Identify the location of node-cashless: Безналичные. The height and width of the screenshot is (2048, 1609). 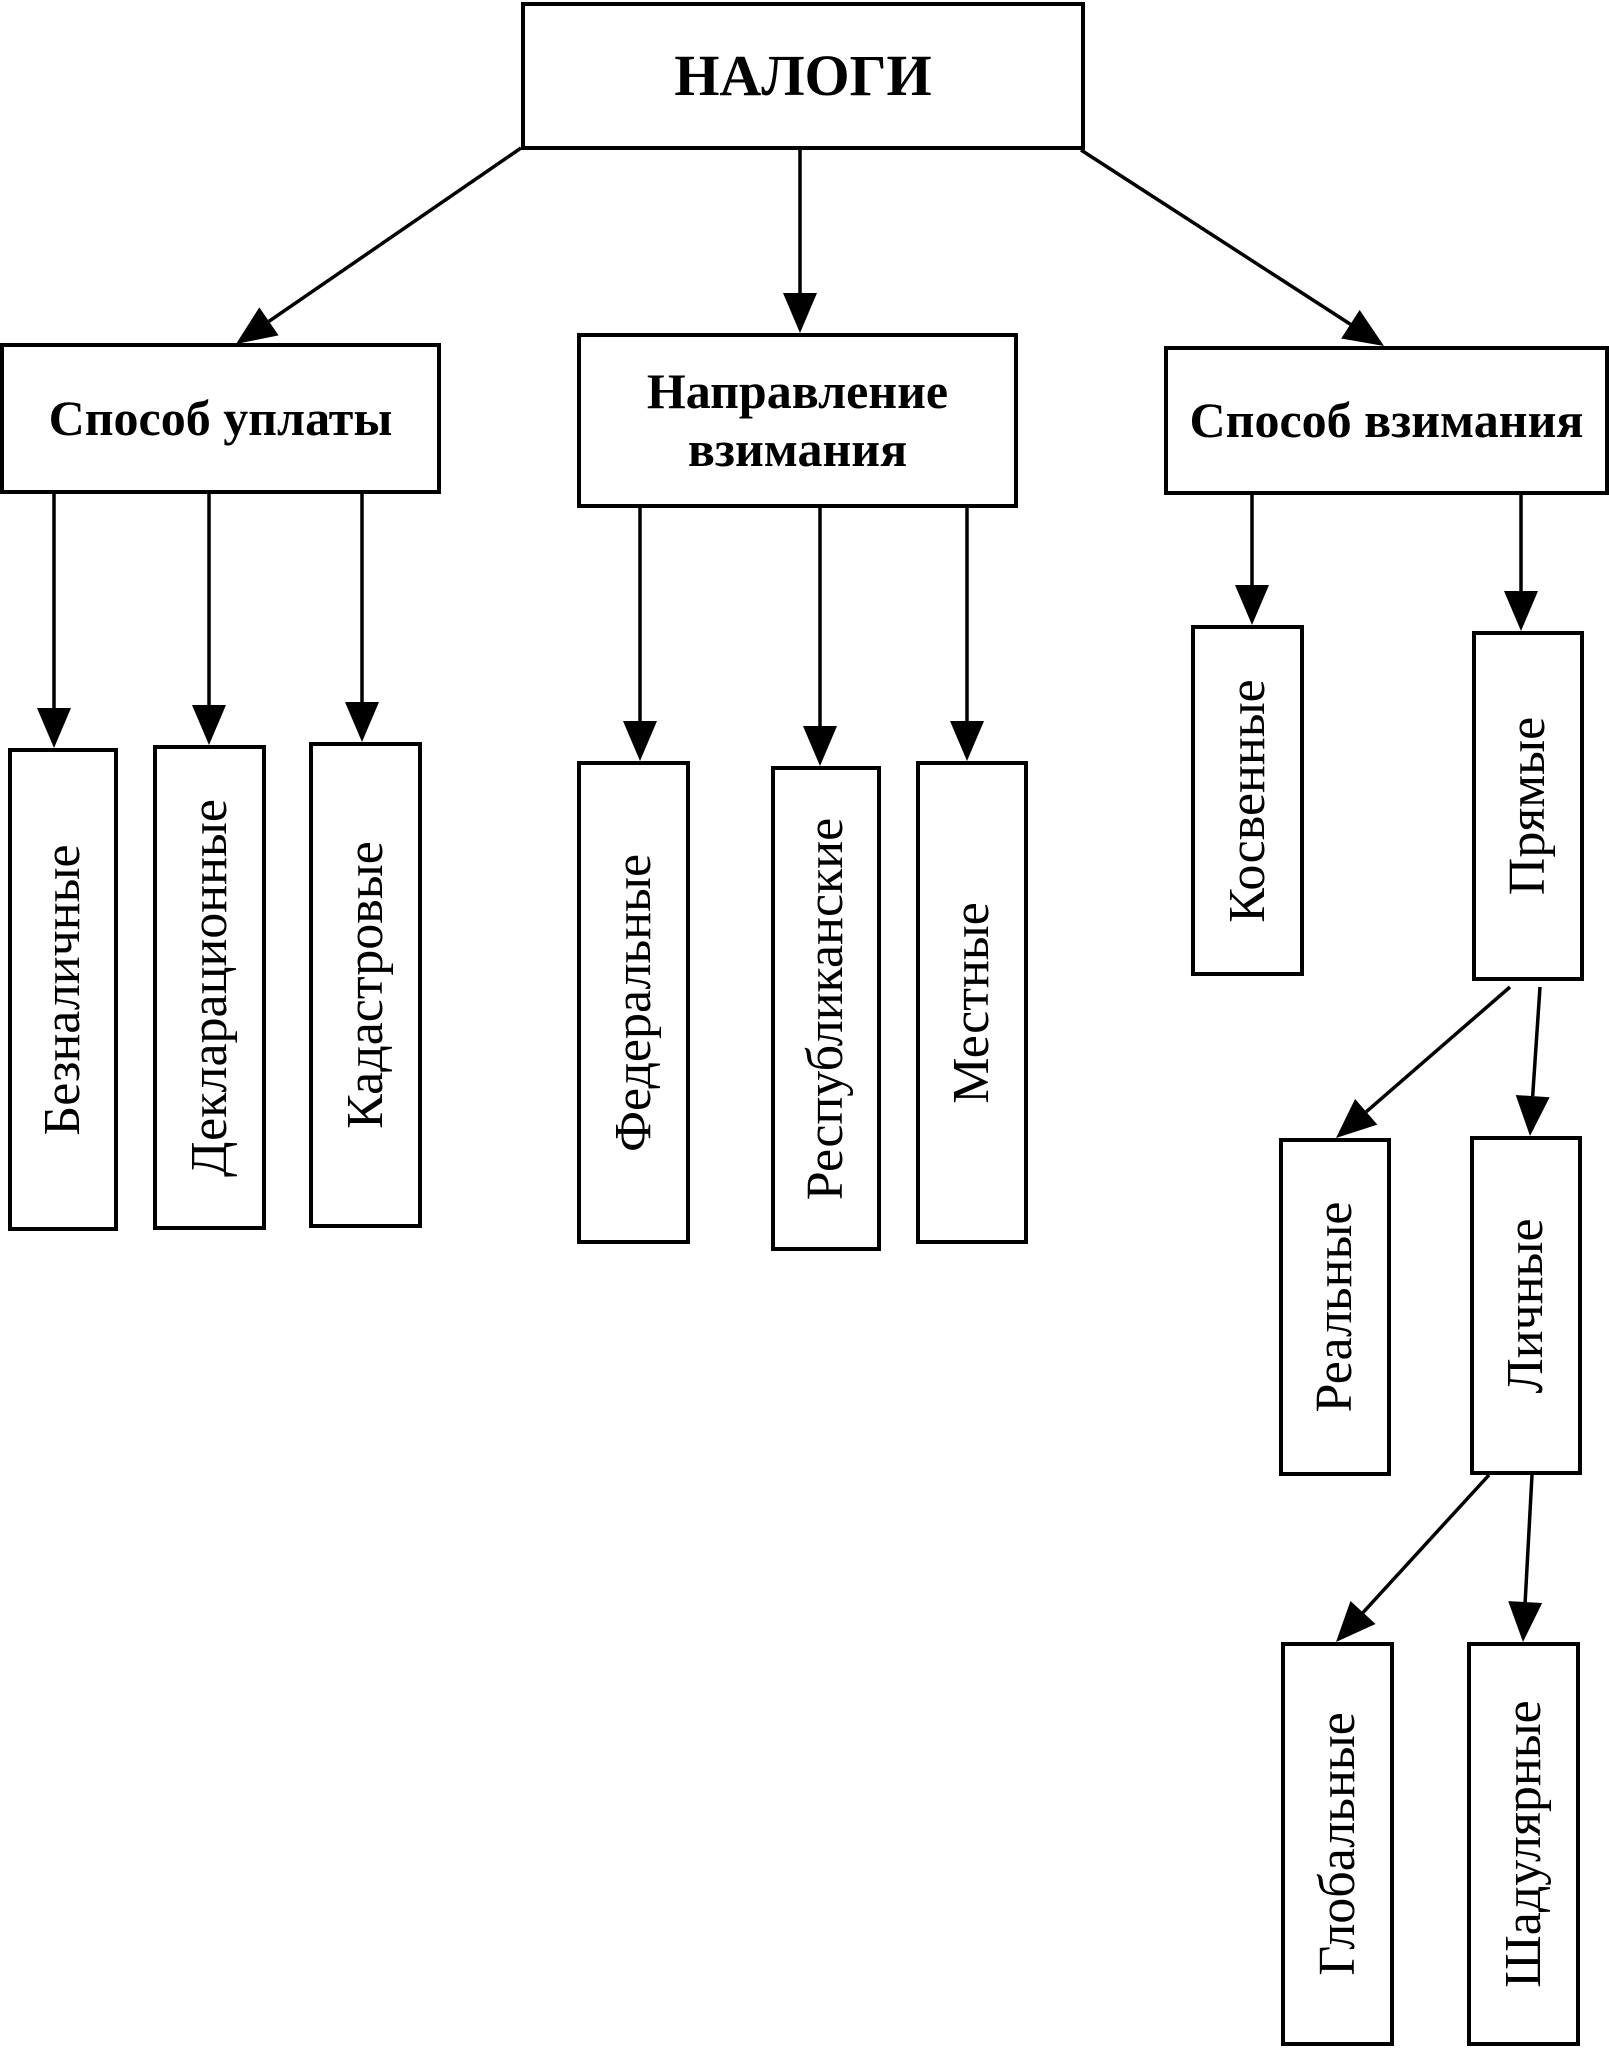
(63, 989).